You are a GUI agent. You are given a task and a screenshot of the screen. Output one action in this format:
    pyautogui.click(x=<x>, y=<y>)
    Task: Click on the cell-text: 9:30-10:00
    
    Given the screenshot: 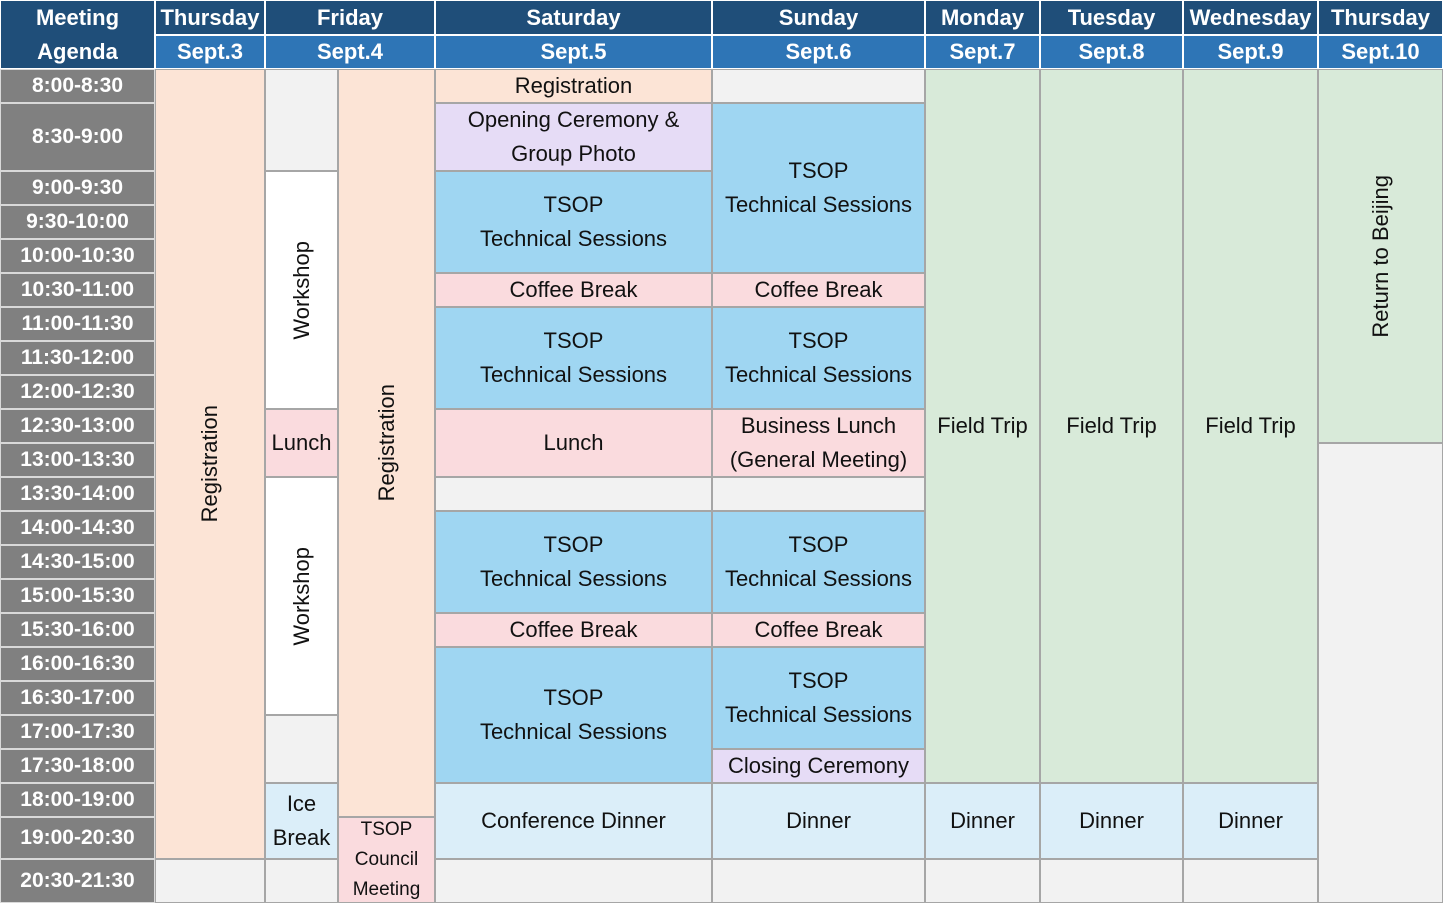 What is the action you would take?
    pyautogui.click(x=77, y=221)
    